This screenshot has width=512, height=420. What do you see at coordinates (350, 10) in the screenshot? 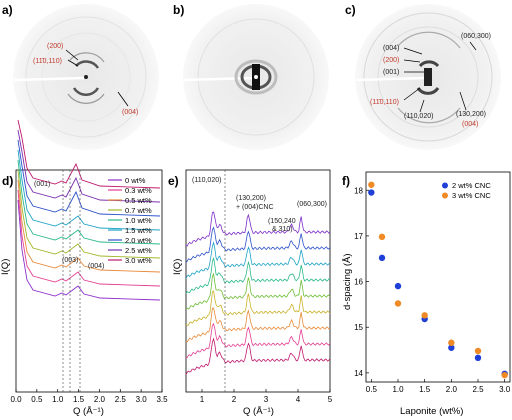
I see `panel-c-label: c)` at bounding box center [350, 10].